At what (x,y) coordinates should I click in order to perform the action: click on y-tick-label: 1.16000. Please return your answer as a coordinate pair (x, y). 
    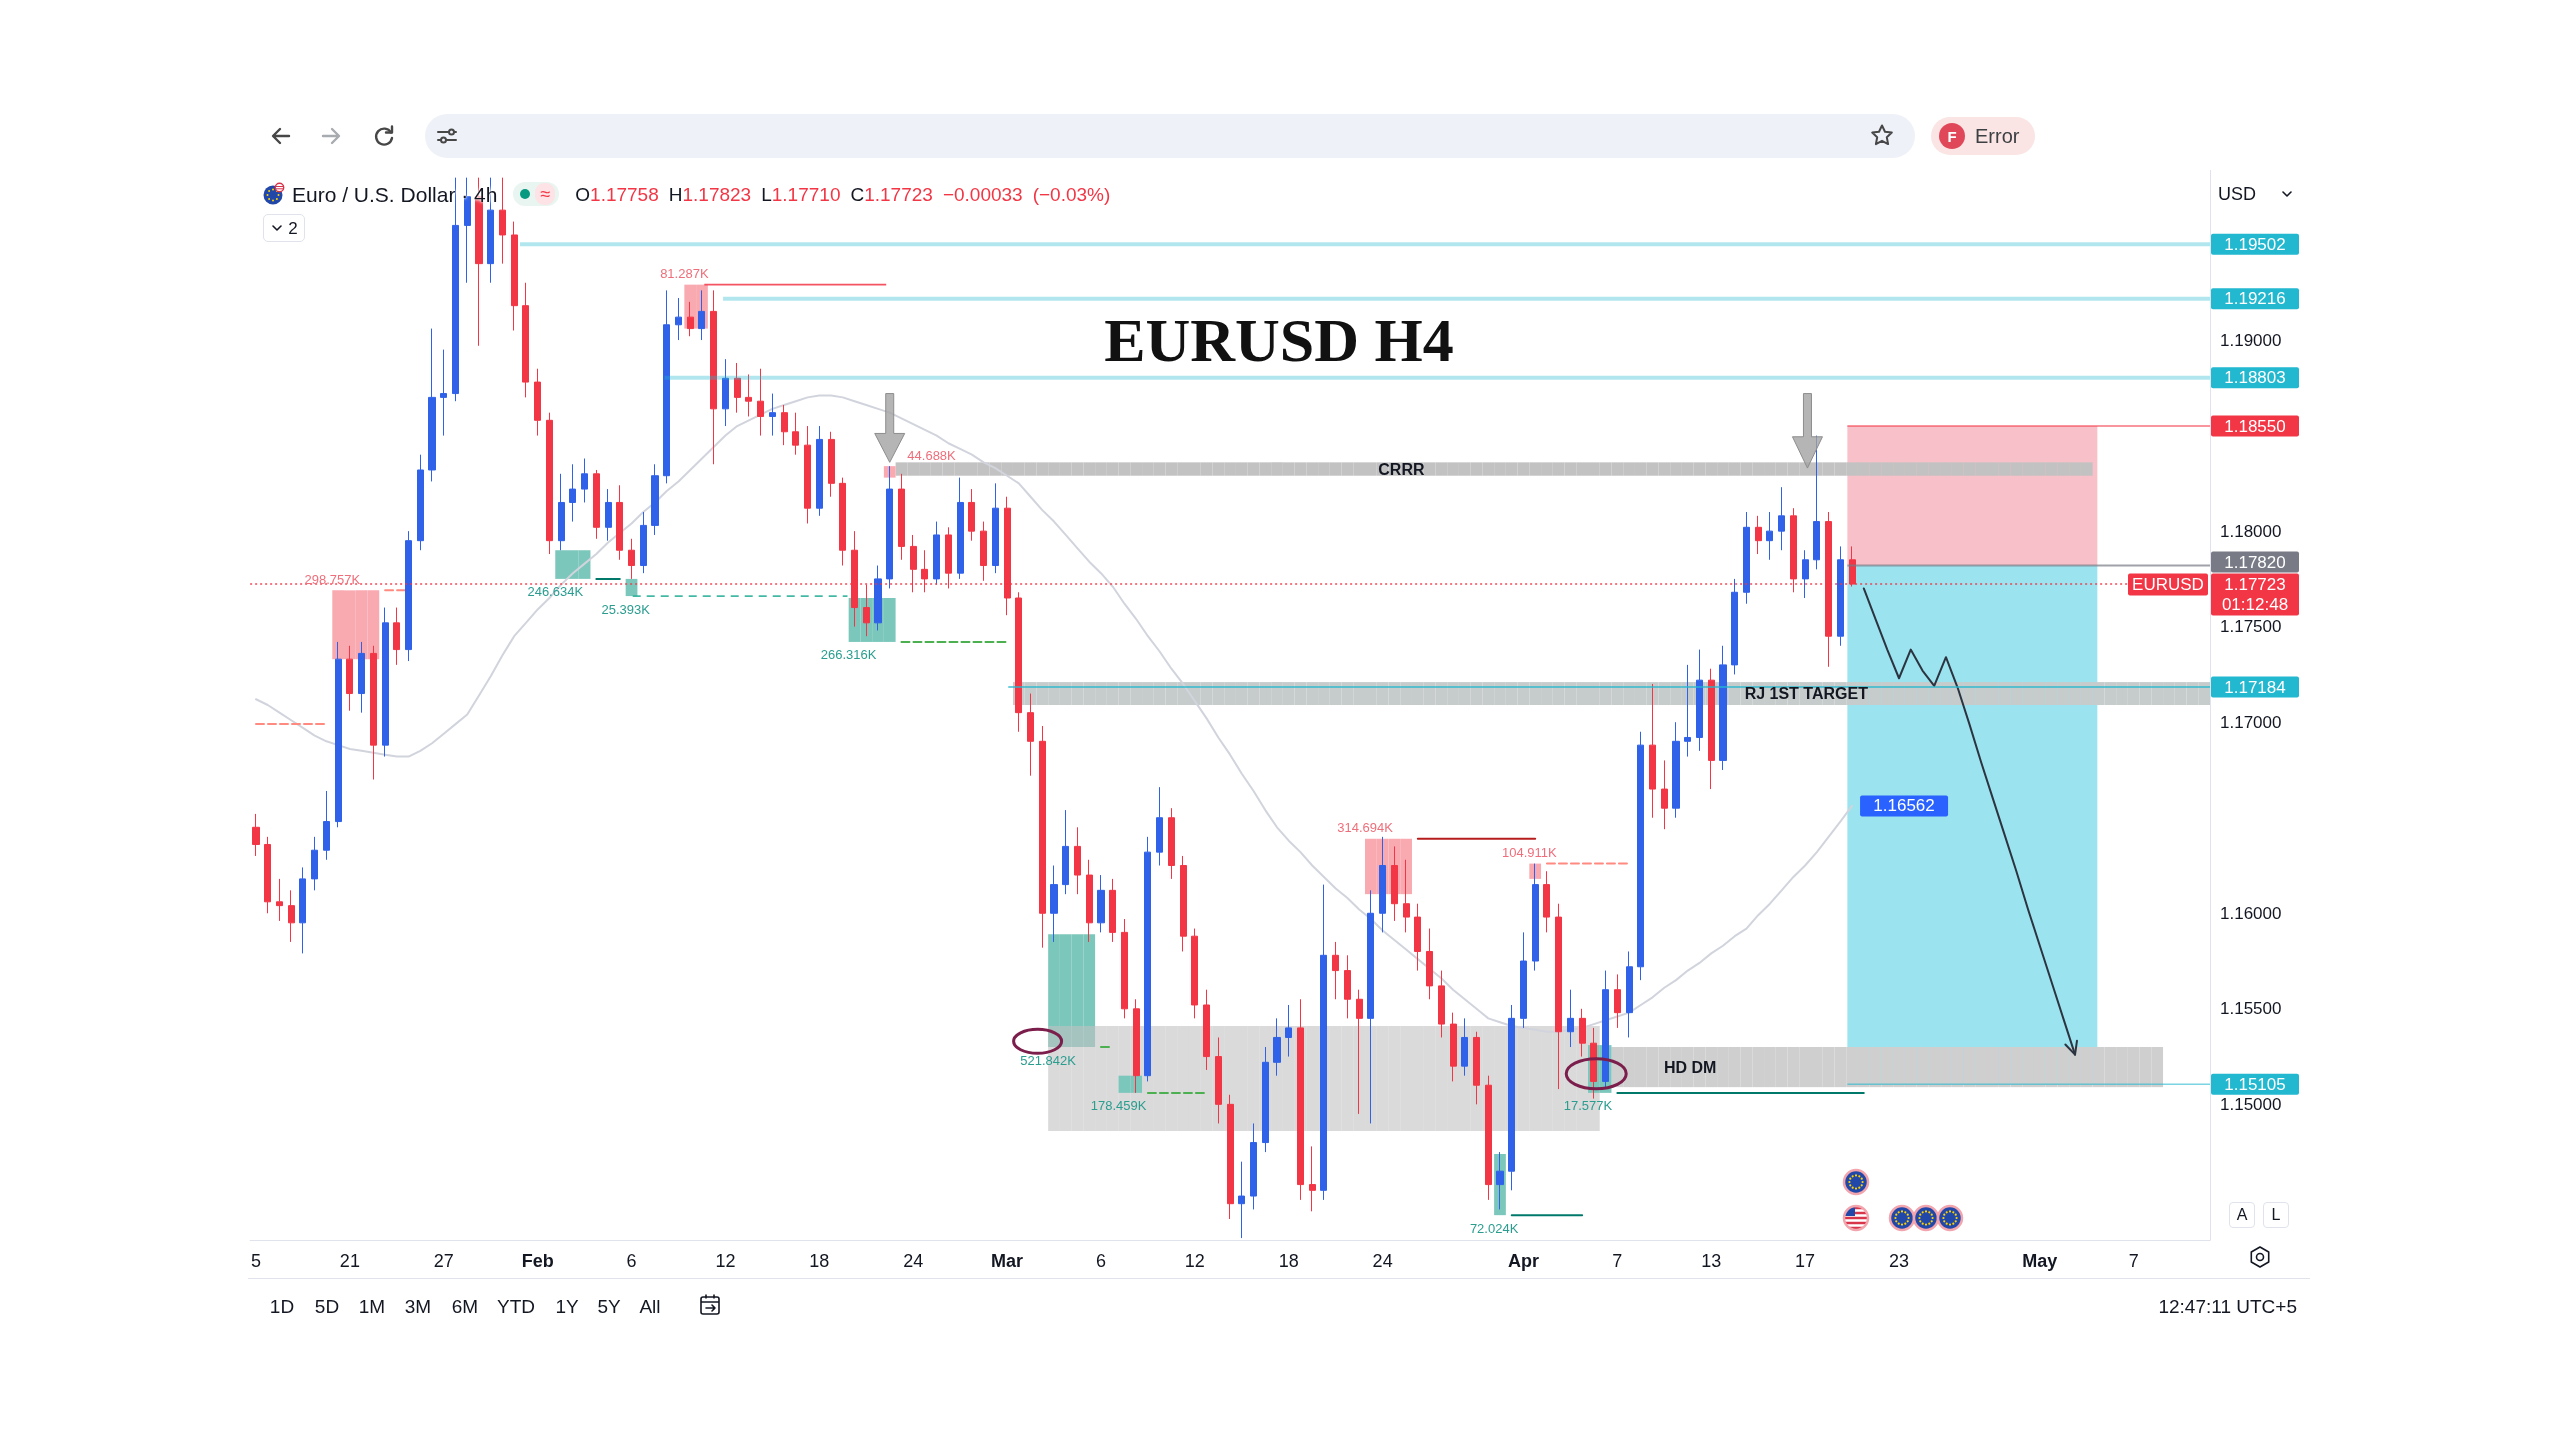
    Looking at the image, I should click on (2251, 913).